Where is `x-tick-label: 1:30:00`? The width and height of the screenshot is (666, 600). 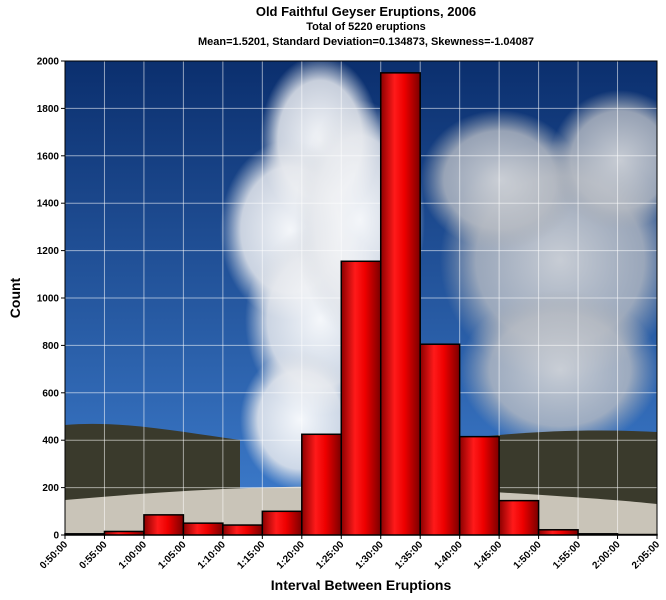 x-tick-label: 1:30:00 is located at coordinates (370, 555).